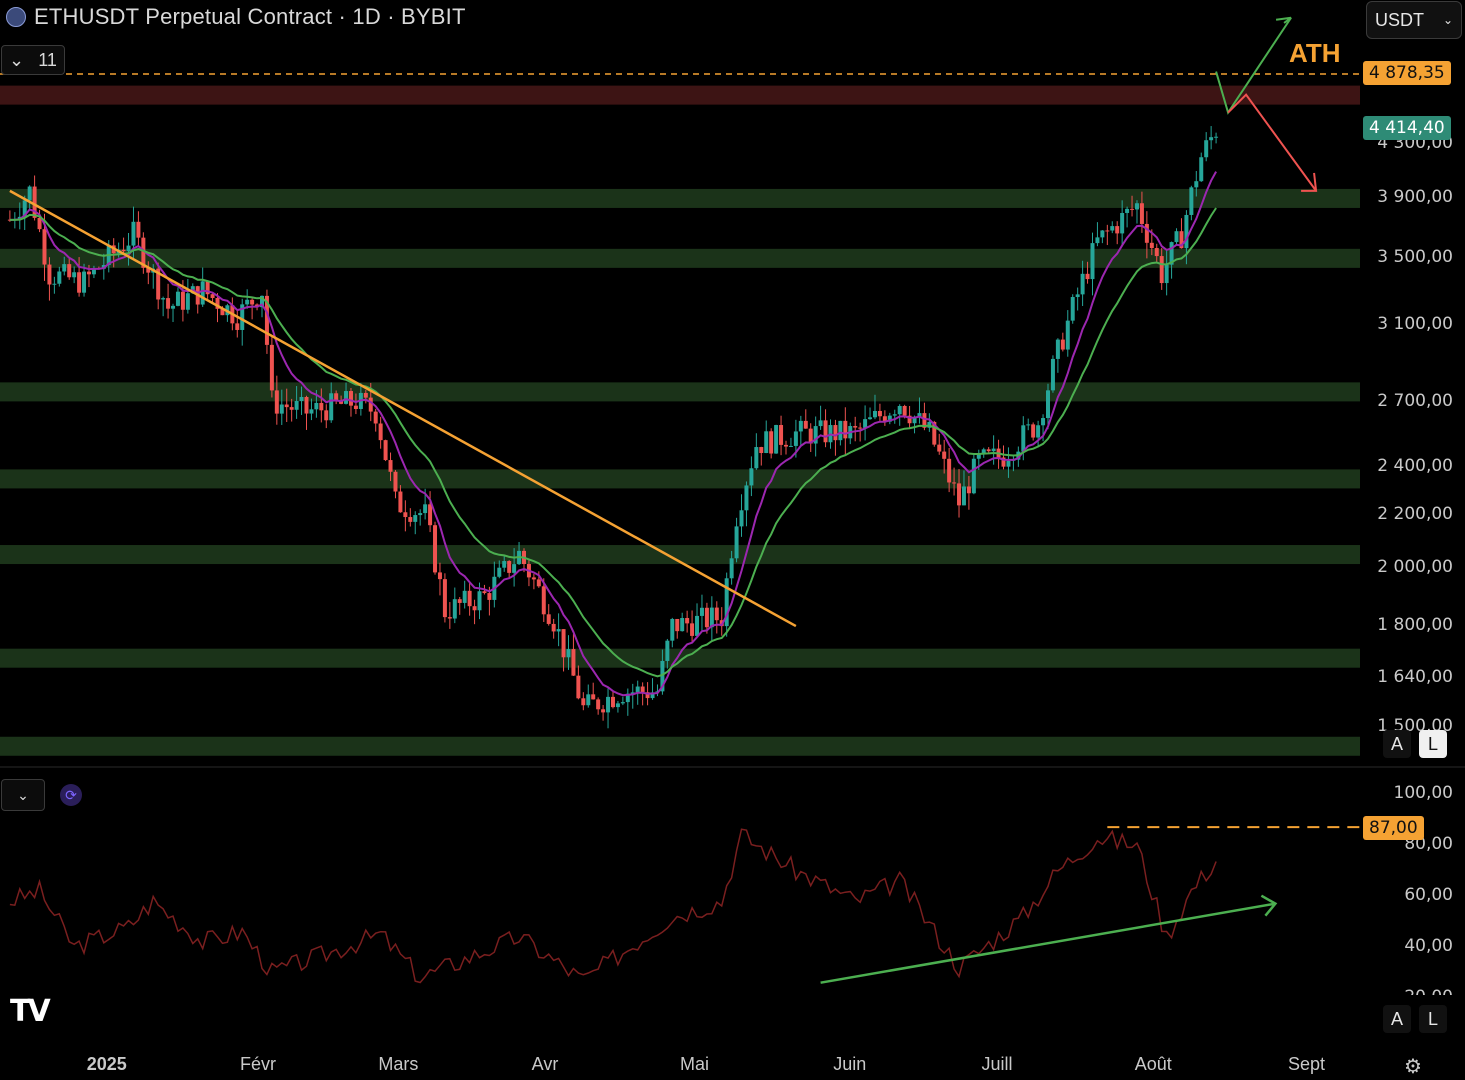 This screenshot has height=1080, width=1465. I want to click on time-axis-label: 2025, so click(106, 1064).